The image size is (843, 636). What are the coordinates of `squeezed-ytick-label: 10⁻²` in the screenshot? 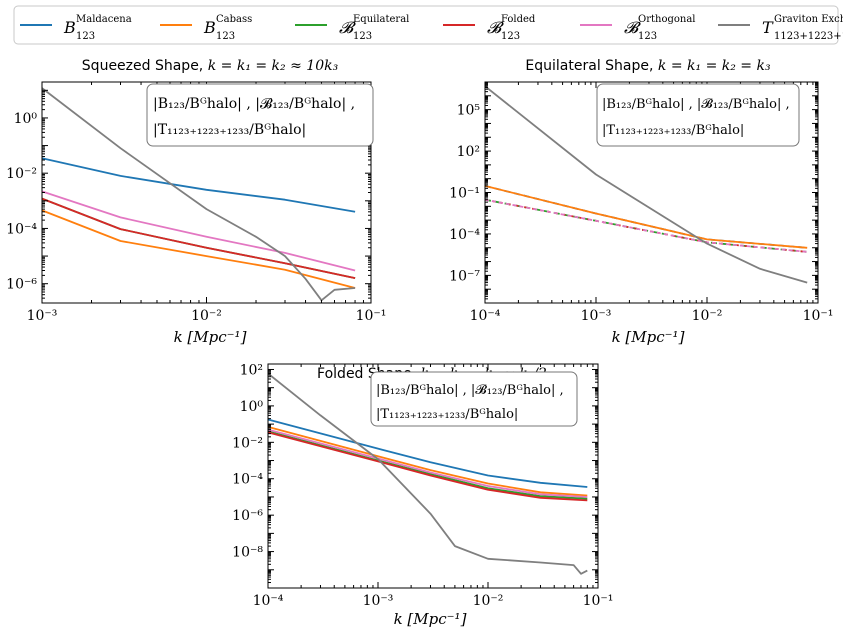 It's located at (21, 174).